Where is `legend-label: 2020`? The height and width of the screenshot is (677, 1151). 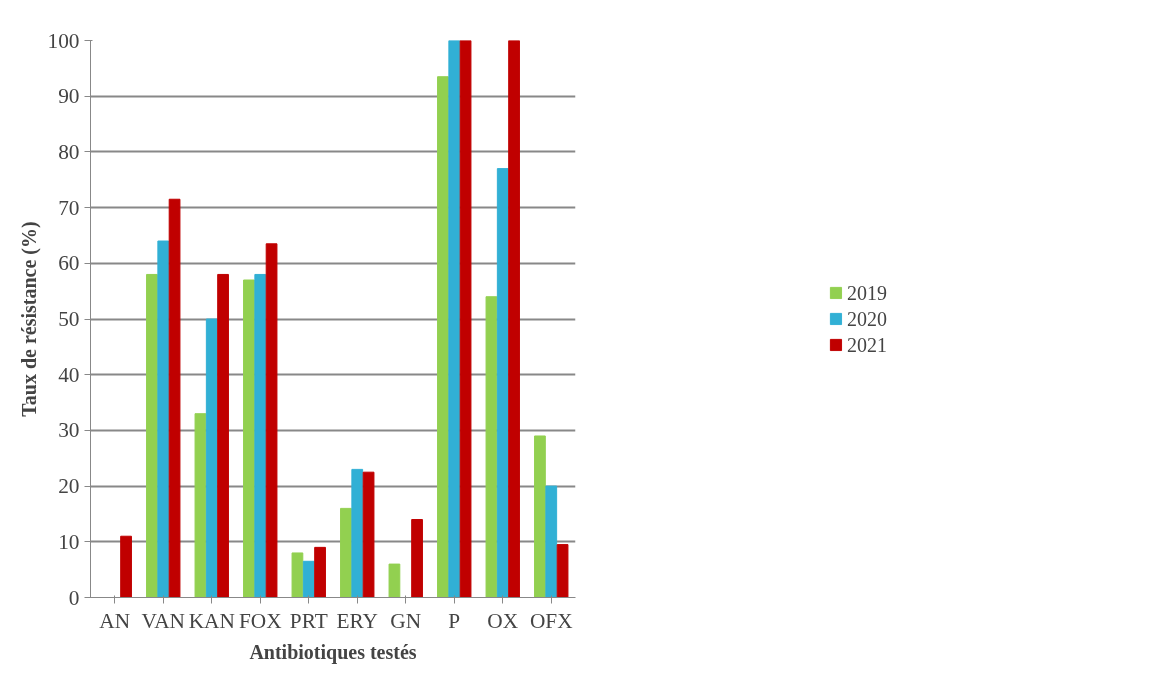
legend-label: 2020 is located at coordinates (867, 318).